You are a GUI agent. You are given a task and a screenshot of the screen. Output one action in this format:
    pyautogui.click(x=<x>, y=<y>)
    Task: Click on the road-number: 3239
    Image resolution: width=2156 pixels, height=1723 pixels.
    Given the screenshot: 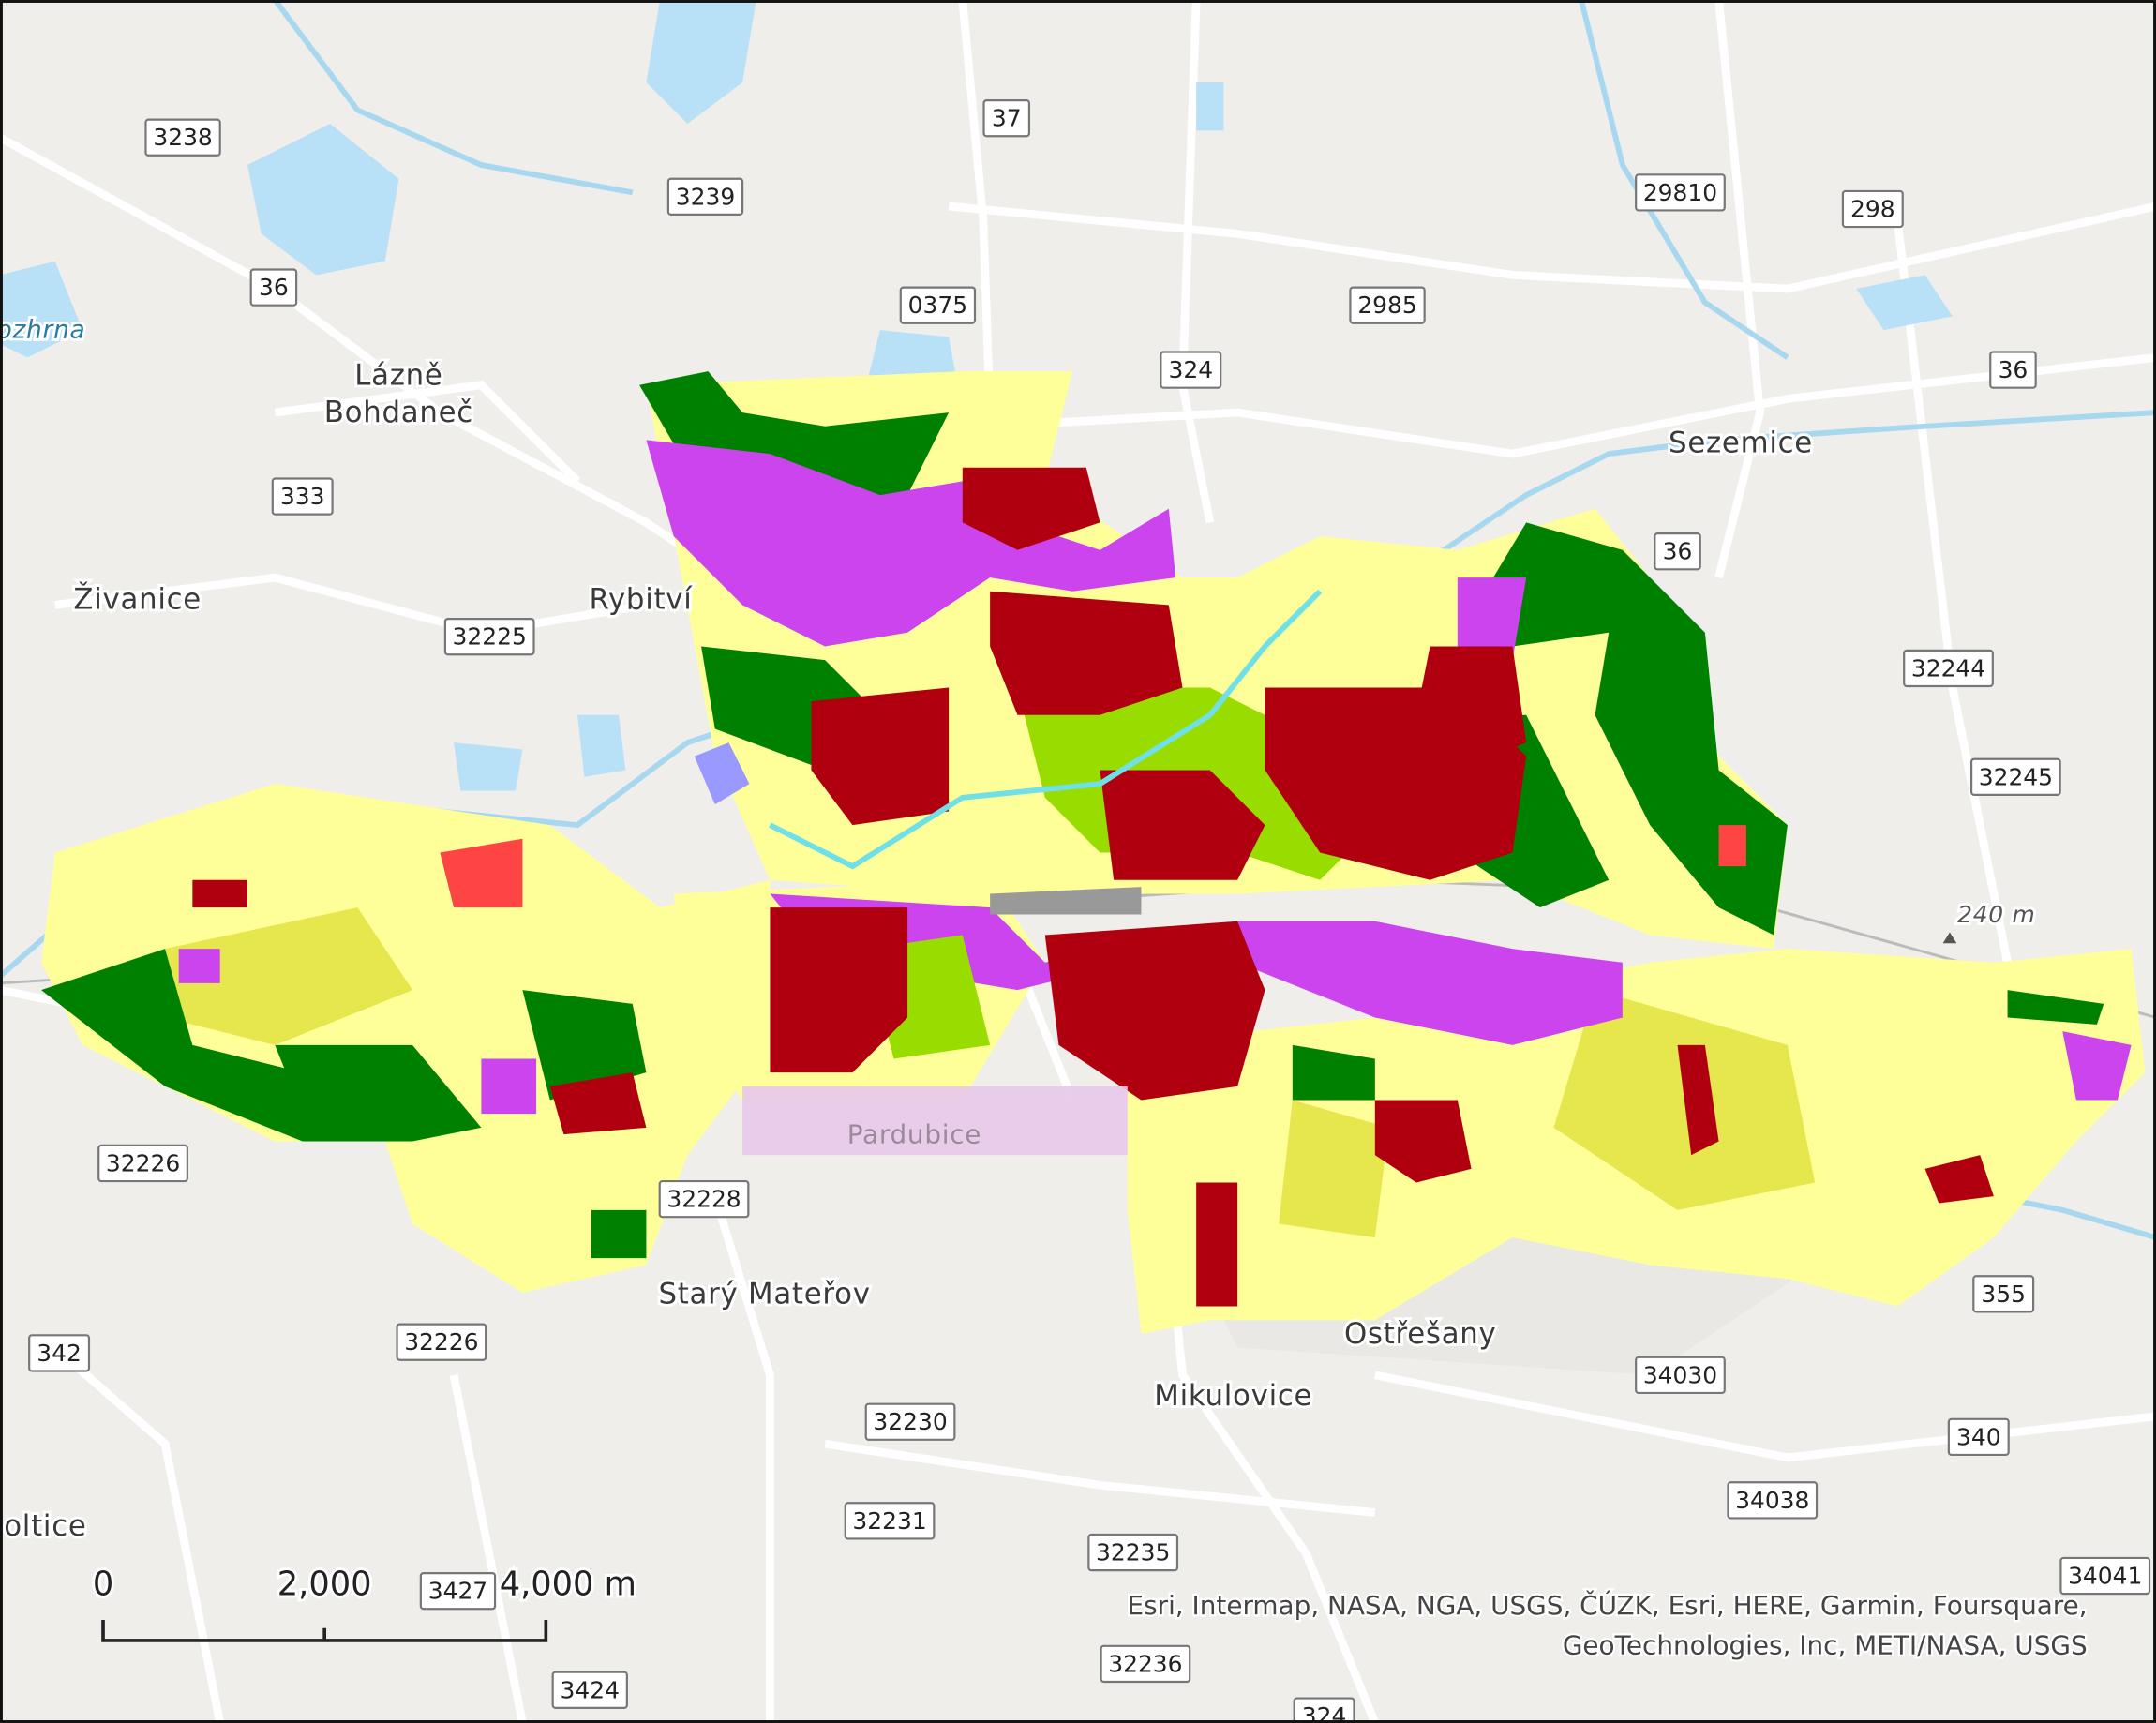 What is the action you would take?
    pyautogui.click(x=706, y=196)
    